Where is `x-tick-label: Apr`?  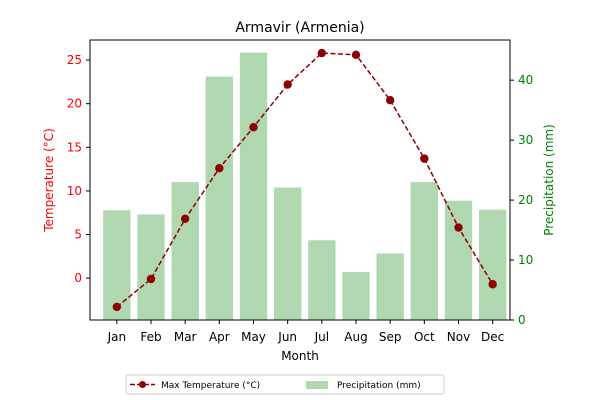 x-tick-label: Apr is located at coordinates (219, 337).